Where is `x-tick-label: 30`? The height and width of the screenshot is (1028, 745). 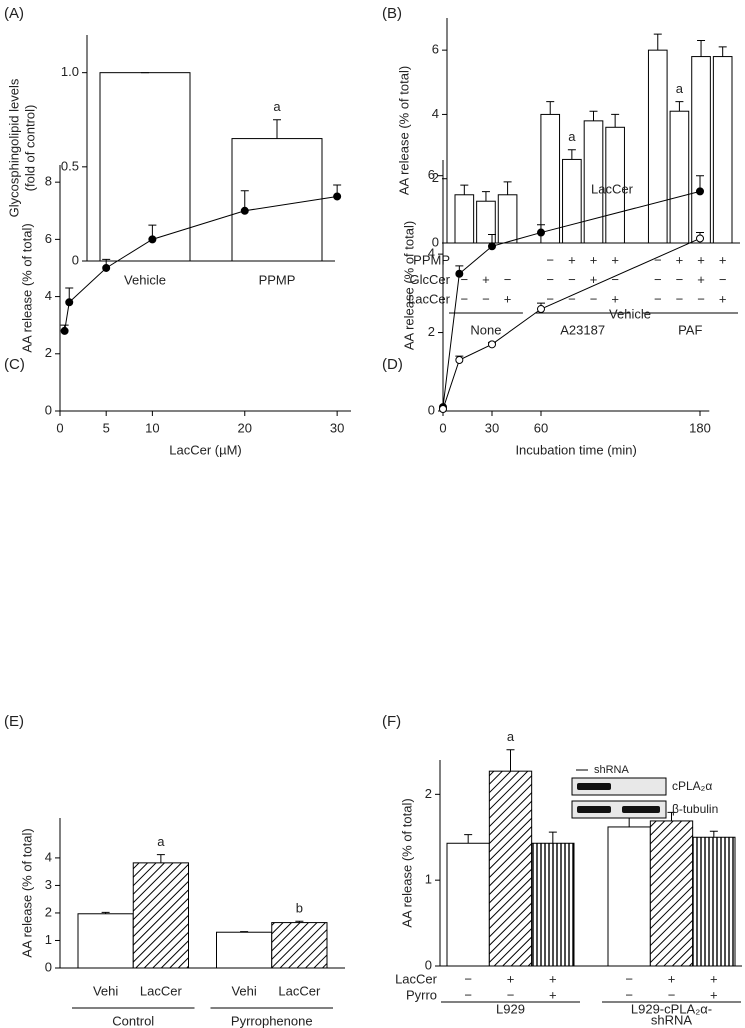
x-tick-label: 30 is located at coordinates (337, 427).